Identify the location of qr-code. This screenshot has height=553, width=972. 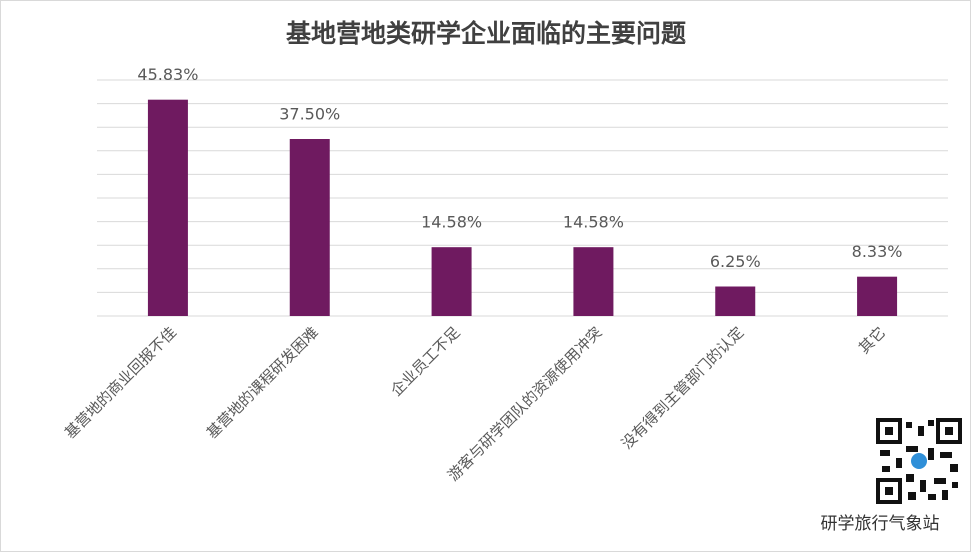
(919, 461).